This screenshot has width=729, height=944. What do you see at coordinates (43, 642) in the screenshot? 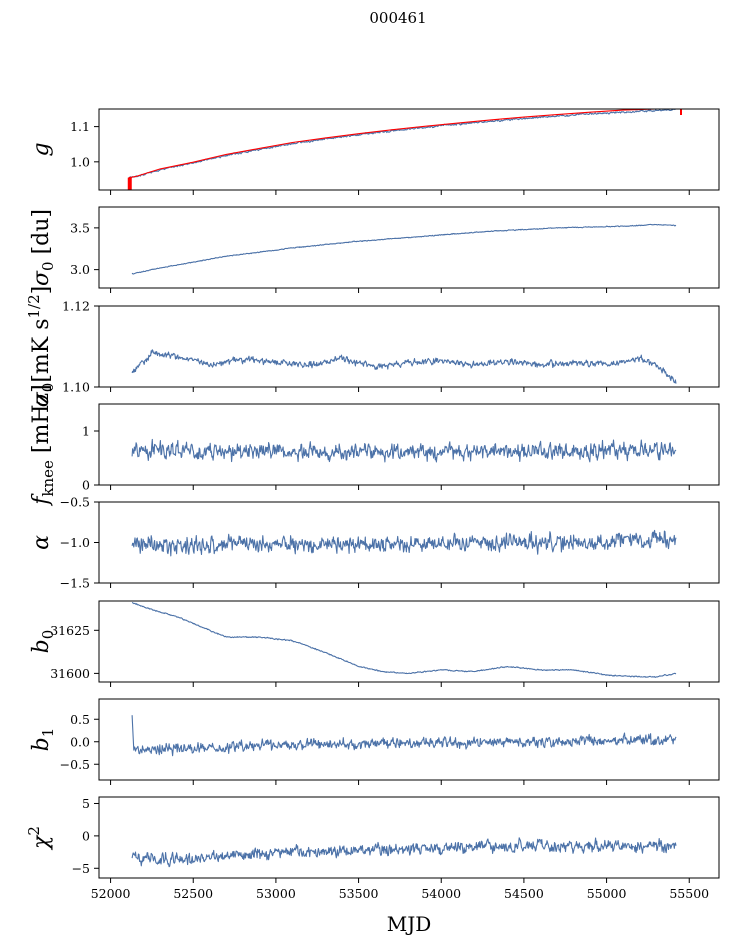
I see `y-axis-label-b0: b0` at bounding box center [43, 642].